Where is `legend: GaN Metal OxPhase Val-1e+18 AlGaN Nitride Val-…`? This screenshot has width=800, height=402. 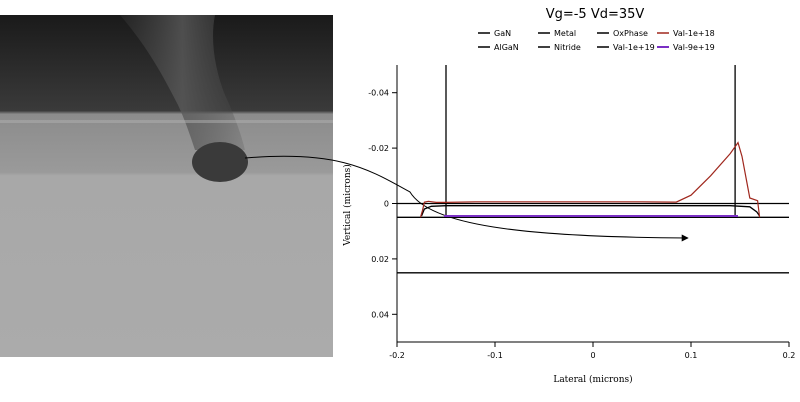 legend: GaN Metal OxPhase Val-1e+18 AlGaN Nitride Val-… is located at coordinates (596, 40).